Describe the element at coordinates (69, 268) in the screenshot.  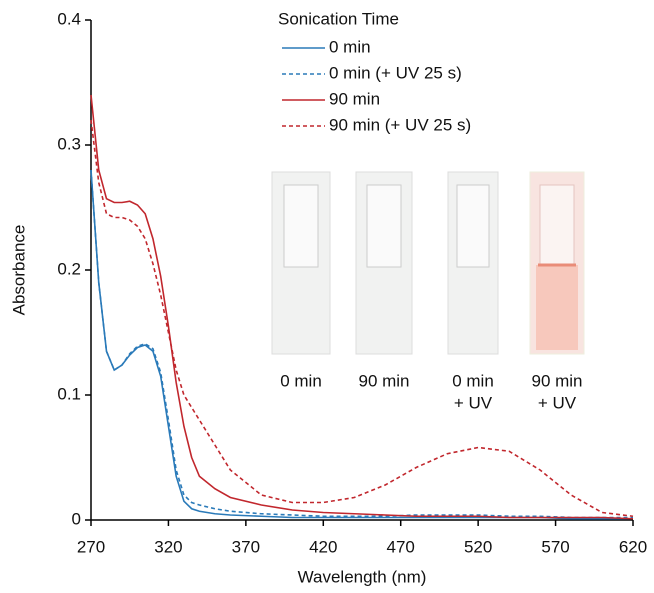
I see `y-tick-label: 0.2` at that location.